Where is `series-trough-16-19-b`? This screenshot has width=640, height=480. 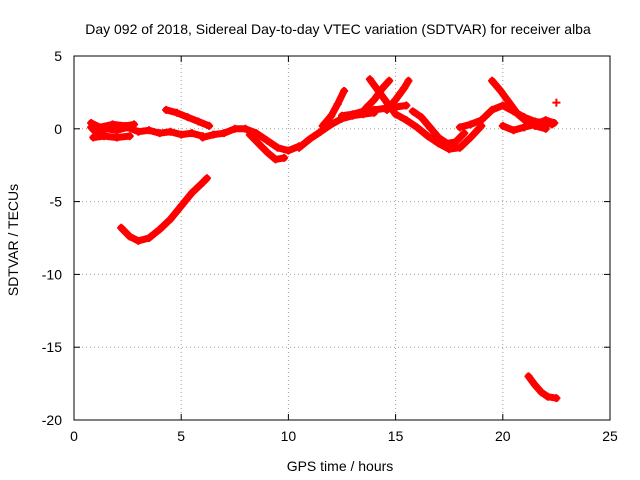 series-trough-16-19-b is located at coordinates (438, 127).